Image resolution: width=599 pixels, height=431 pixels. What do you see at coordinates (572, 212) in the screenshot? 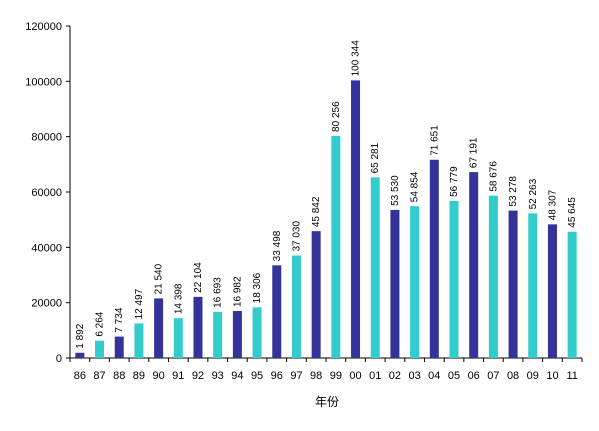
I see `data-label: 45 645` at bounding box center [572, 212].